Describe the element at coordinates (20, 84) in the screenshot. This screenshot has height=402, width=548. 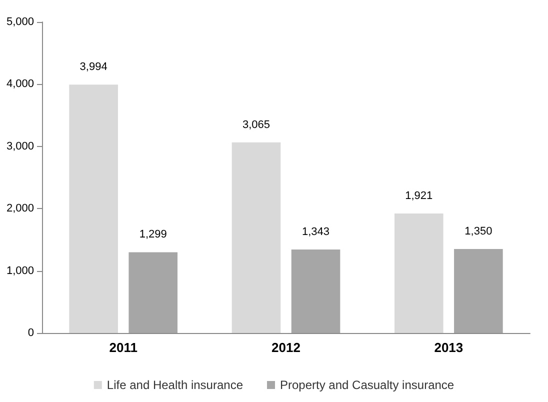
I see `y-tick-label: 4,000` at that location.